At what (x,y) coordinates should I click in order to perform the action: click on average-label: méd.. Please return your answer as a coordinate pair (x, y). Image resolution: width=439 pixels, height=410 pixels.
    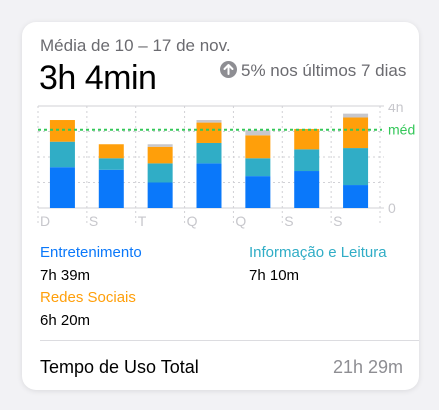
    Looking at the image, I should click on (402, 130).